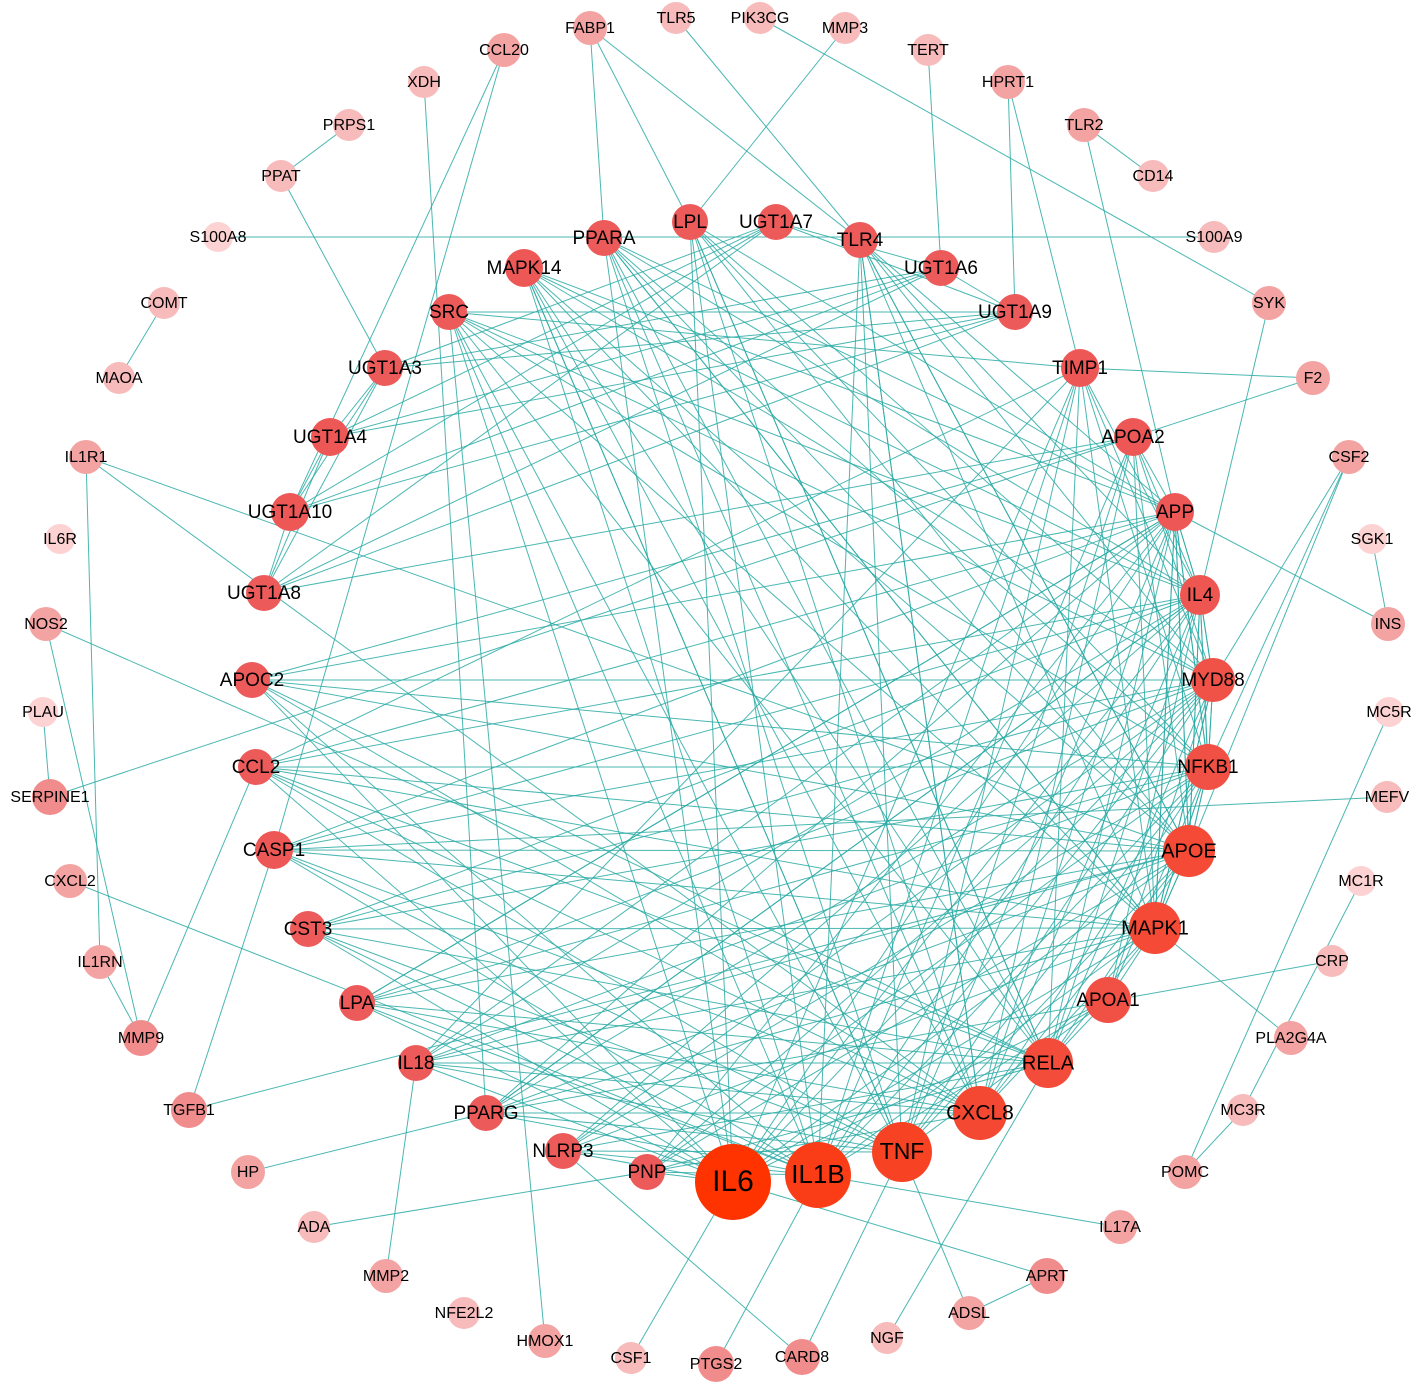 The image size is (1417, 1382). I want to click on node-label: CCL2, so click(256, 767).